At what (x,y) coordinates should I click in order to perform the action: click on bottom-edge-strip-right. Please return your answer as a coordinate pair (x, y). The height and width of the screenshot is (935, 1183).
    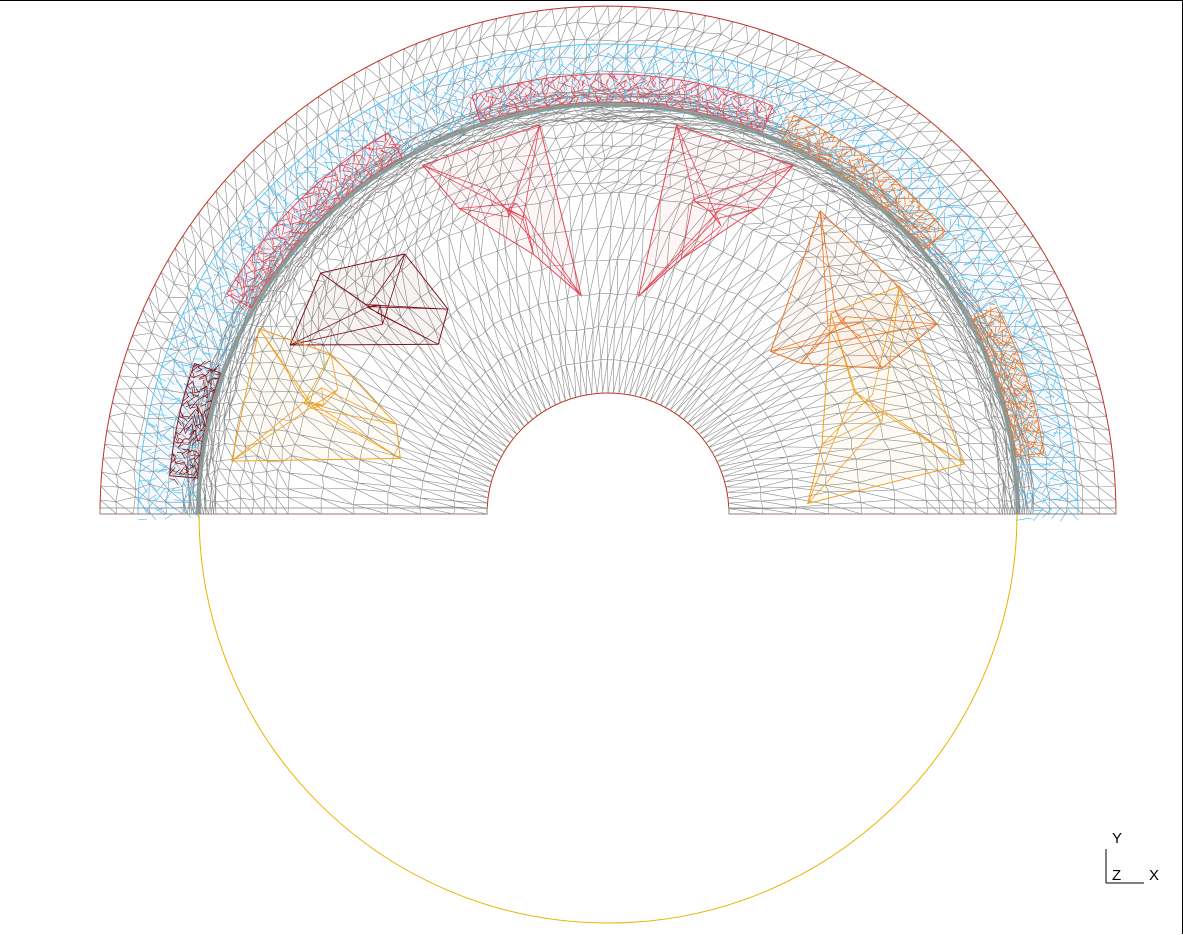
    Looking at the image, I should click on (922, 511).